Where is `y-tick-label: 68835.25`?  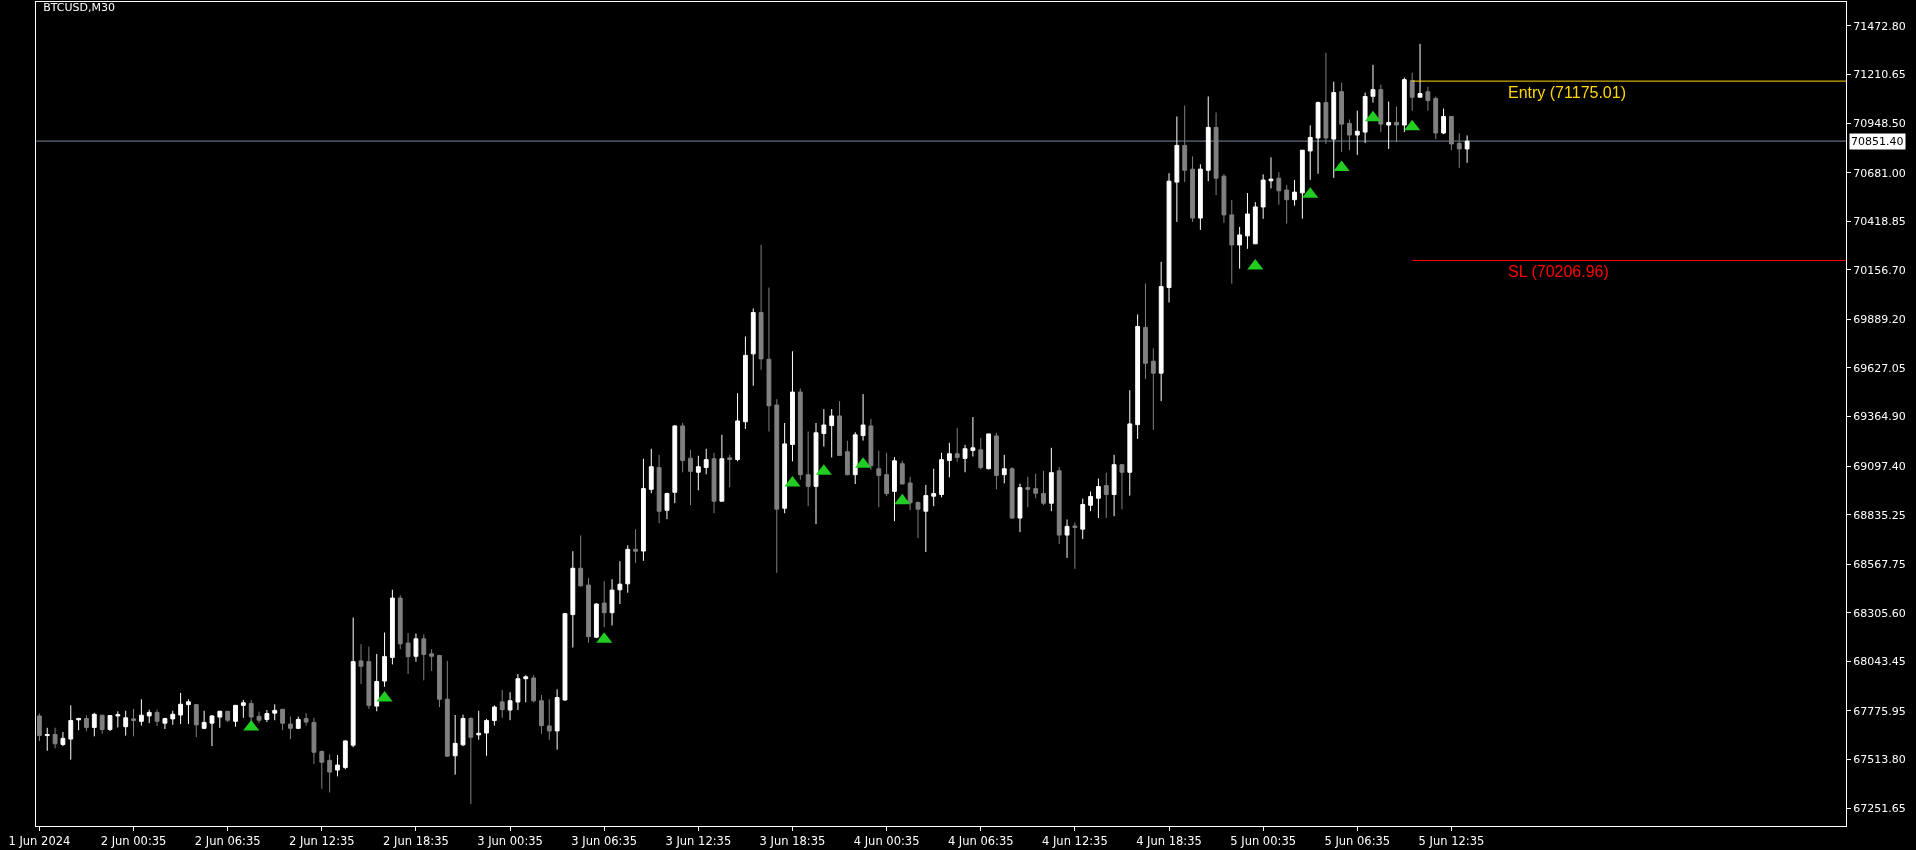
y-tick-label: 68835.25 is located at coordinates (1879, 515).